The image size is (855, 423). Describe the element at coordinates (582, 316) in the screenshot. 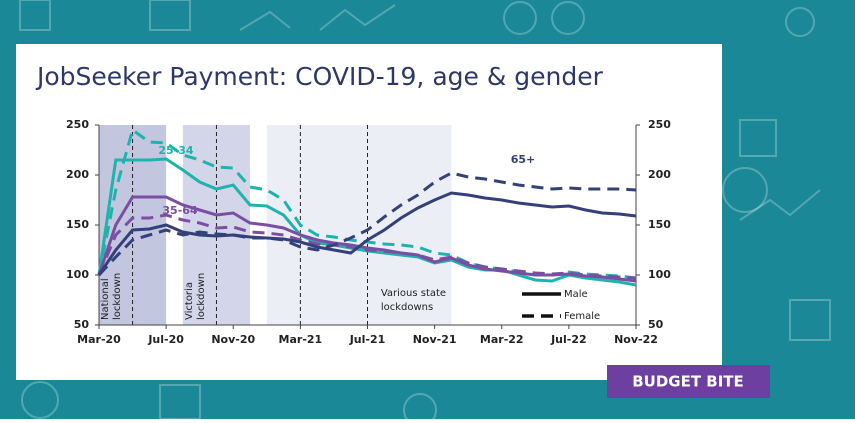

I see `legend-label: Female` at that location.